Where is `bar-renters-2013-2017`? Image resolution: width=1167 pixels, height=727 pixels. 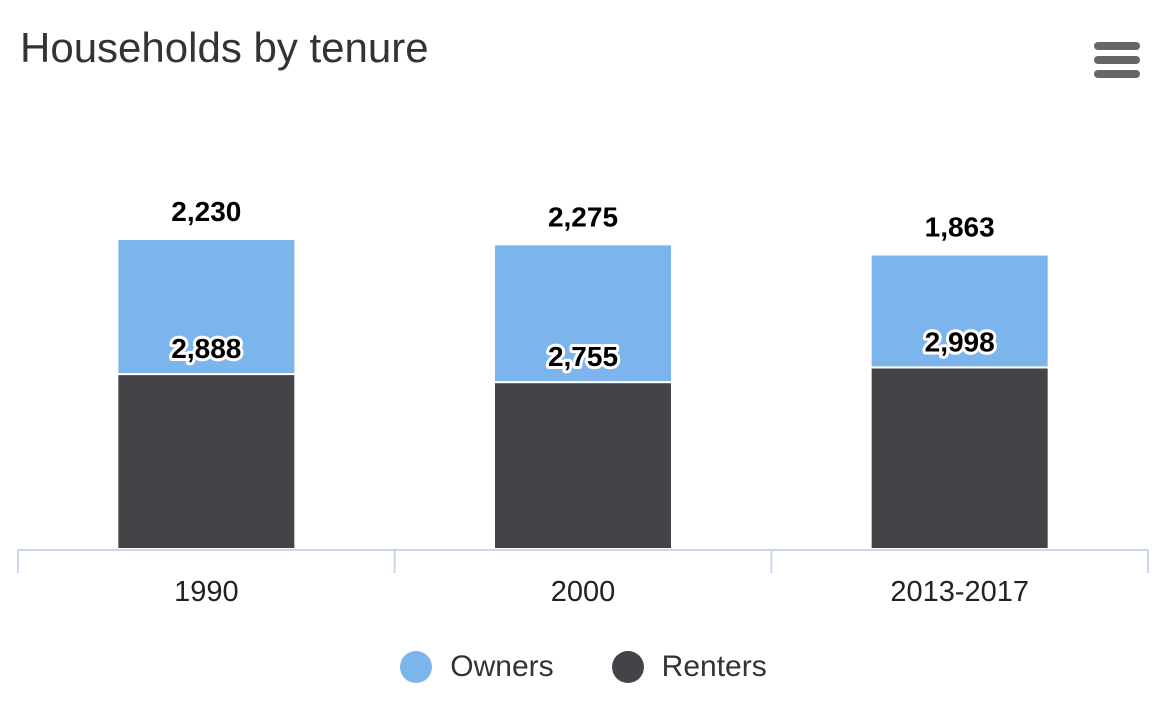
bar-renters-2013-2017 is located at coordinates (959, 458).